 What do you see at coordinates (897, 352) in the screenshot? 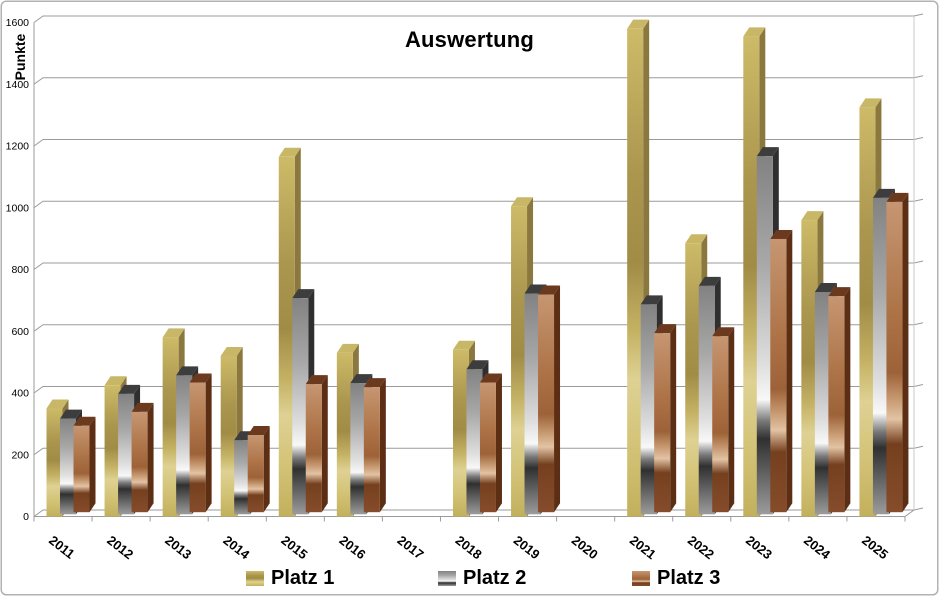
I see `bar-platz3-2025` at bounding box center [897, 352].